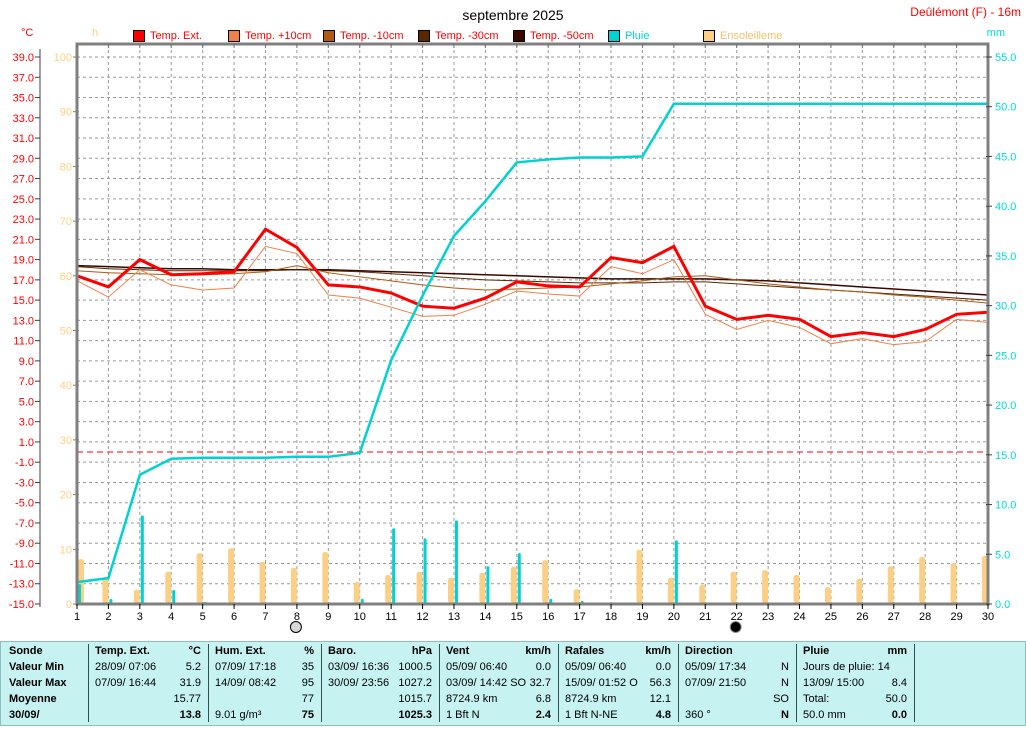  What do you see at coordinates (295, 627) in the screenshot?
I see `moon-phase-full-icon` at bounding box center [295, 627].